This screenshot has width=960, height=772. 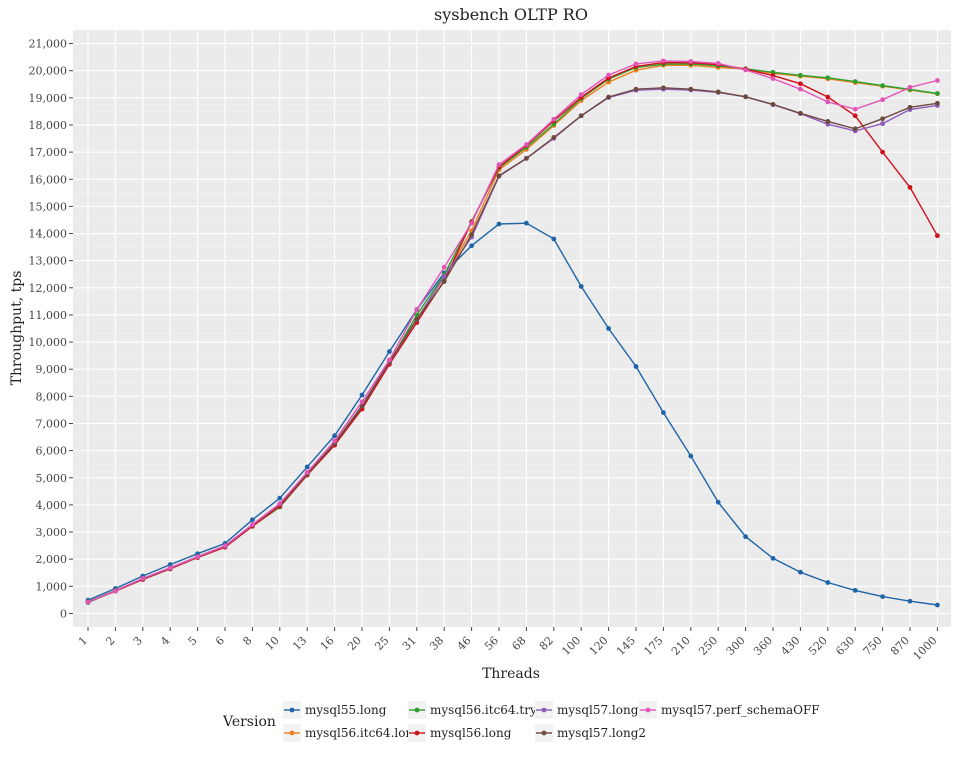 What do you see at coordinates (52, 369) in the screenshot?
I see `y-tick-label: 9,000` at bounding box center [52, 369].